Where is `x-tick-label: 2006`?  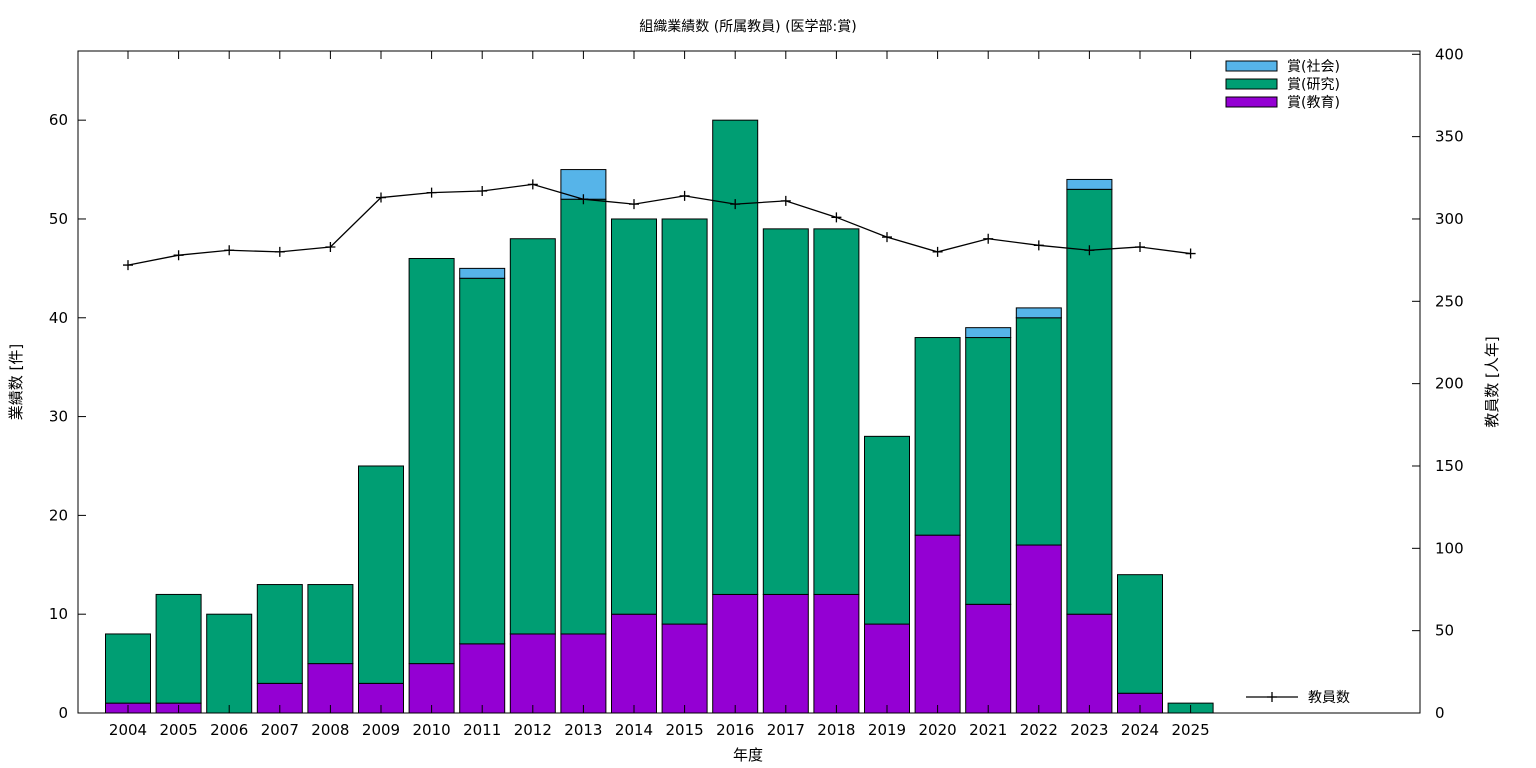 x-tick-label: 2006 is located at coordinates (229, 730).